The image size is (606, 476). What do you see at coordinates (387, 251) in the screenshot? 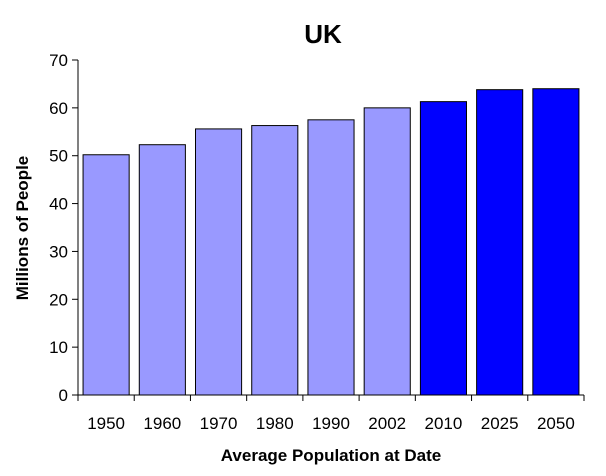
I see `bar-2002` at bounding box center [387, 251].